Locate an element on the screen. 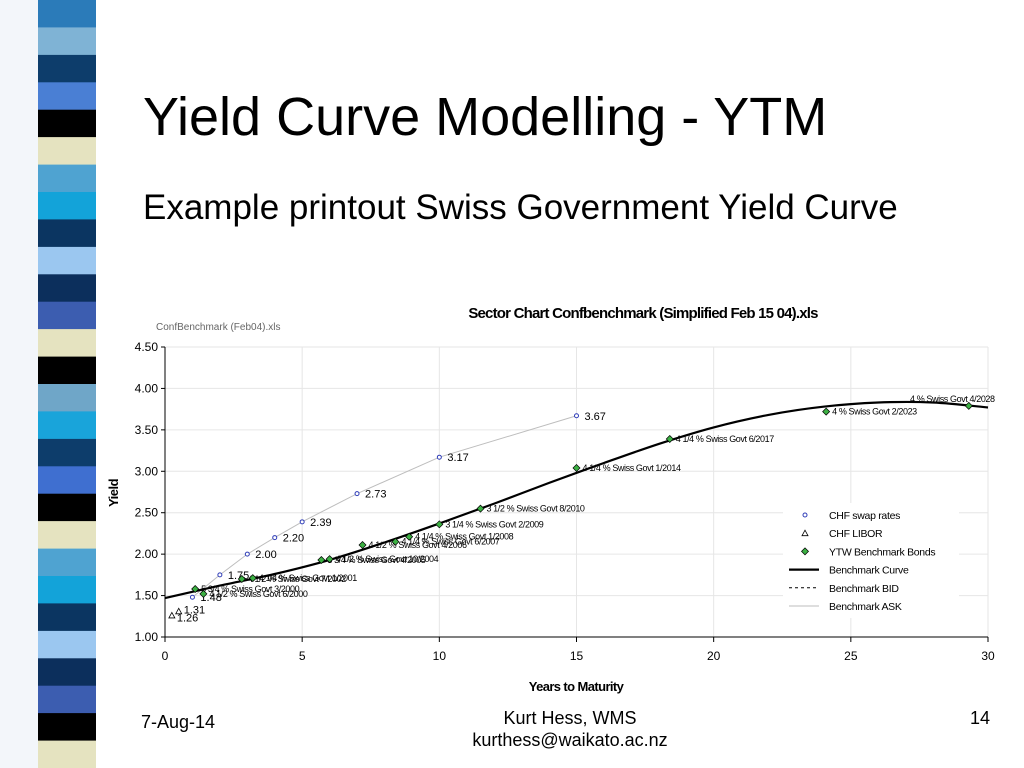 The image size is (1024, 768). bond-label: 3 1/4 % Swiss Govt 2/2009 is located at coordinates (494, 524).